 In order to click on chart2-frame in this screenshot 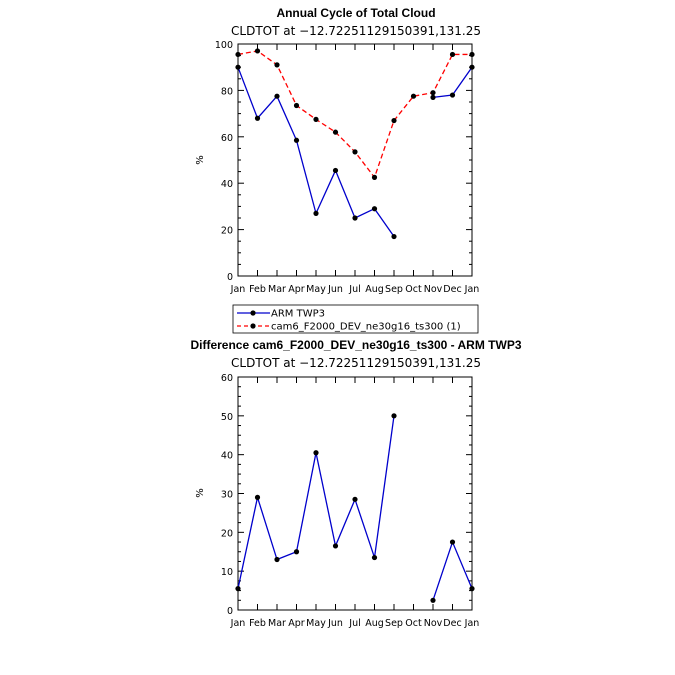, I will do `click(355, 493)`.